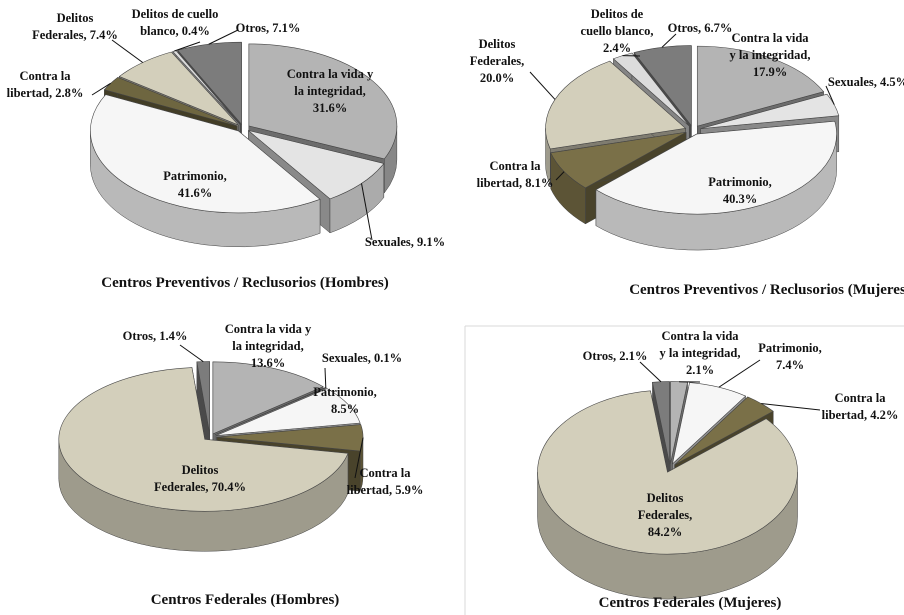 The height and width of the screenshot is (615, 904). Describe the element at coordinates (175, 14) in the screenshot. I see `data-label-line: Delitos de cuello` at that location.